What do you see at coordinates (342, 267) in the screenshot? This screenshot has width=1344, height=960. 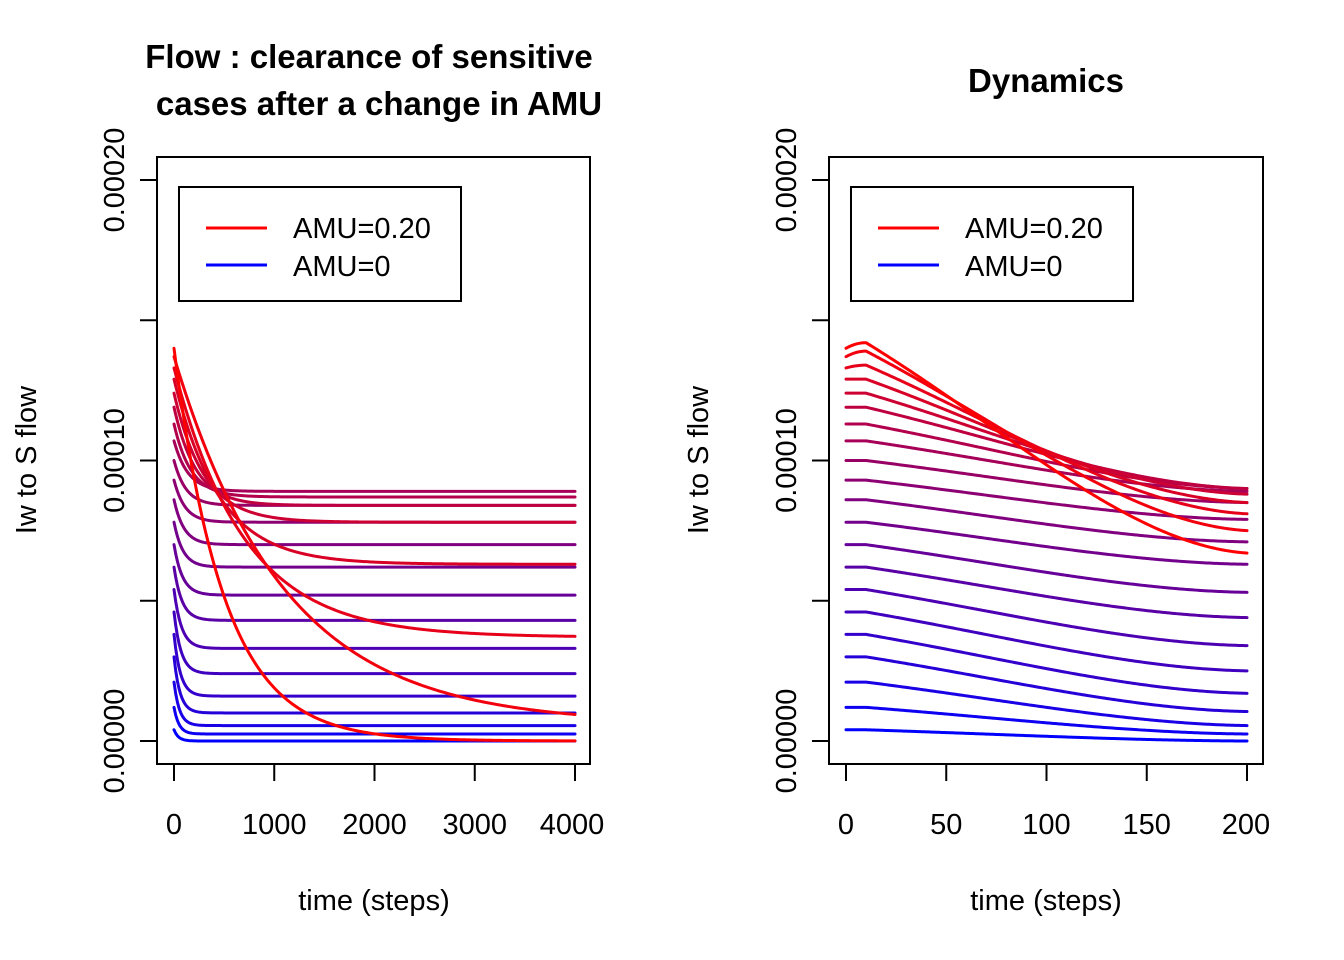 I see `left-legend-label: AMU=0` at bounding box center [342, 267].